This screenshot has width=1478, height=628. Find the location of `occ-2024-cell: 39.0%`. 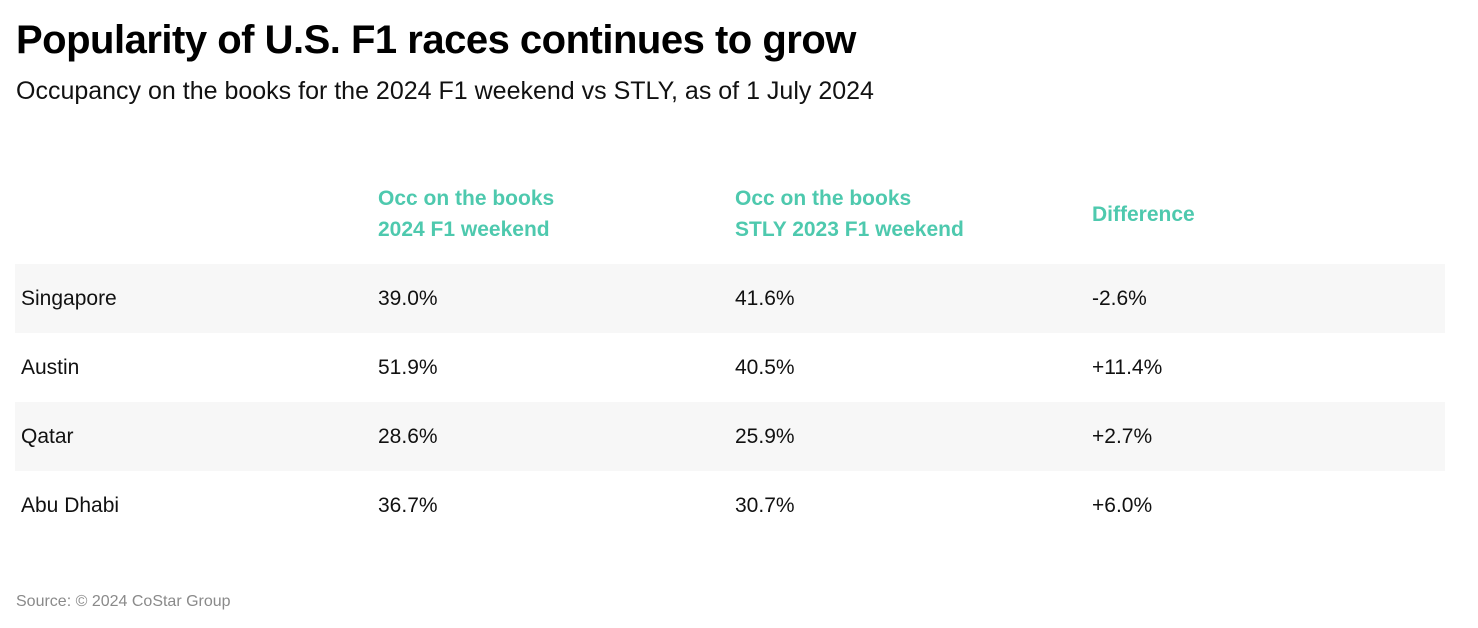

occ-2024-cell: 39.0% is located at coordinates (408, 298).